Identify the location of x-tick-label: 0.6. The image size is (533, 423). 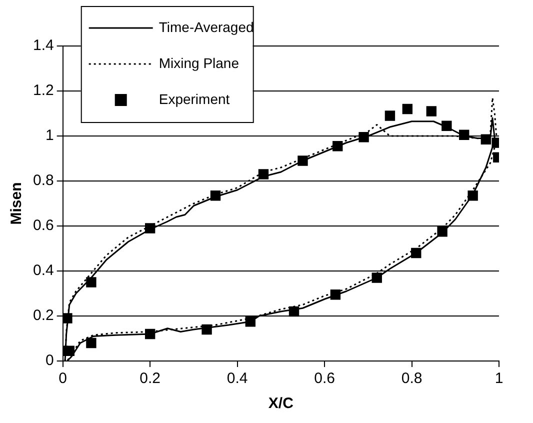
(324, 379).